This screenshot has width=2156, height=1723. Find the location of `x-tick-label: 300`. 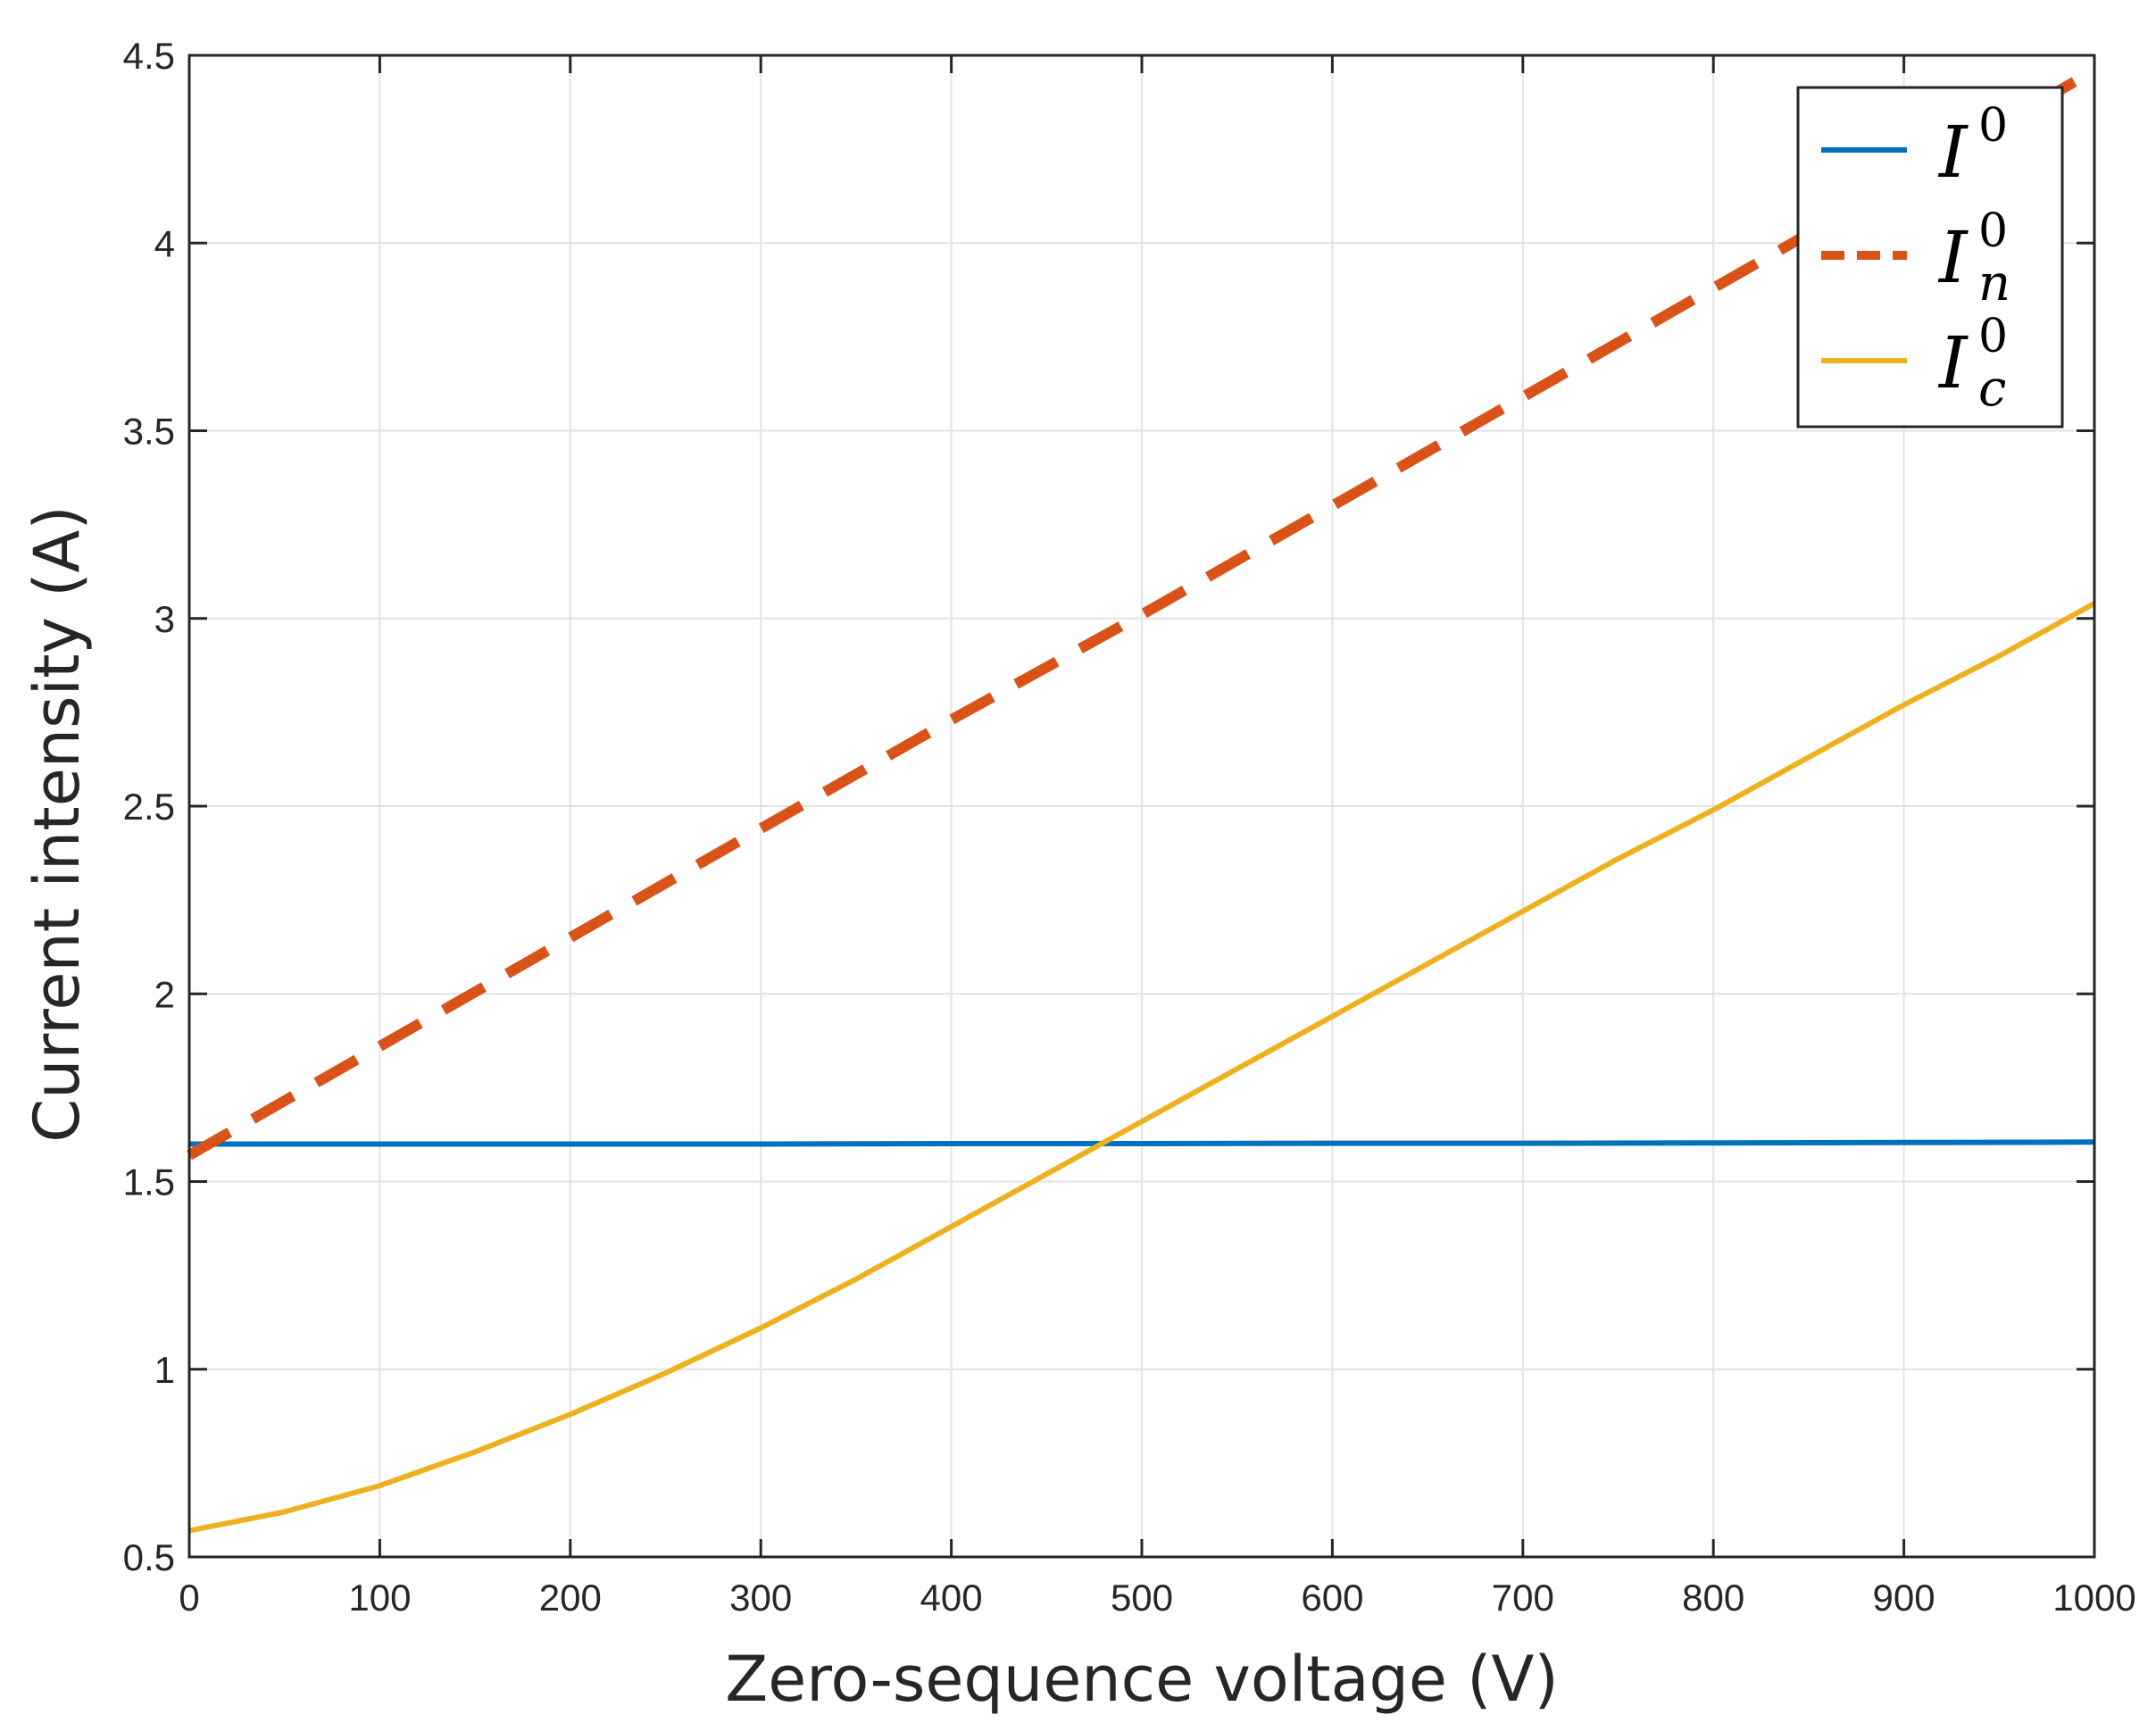

x-tick-label: 300 is located at coordinates (760, 1598).